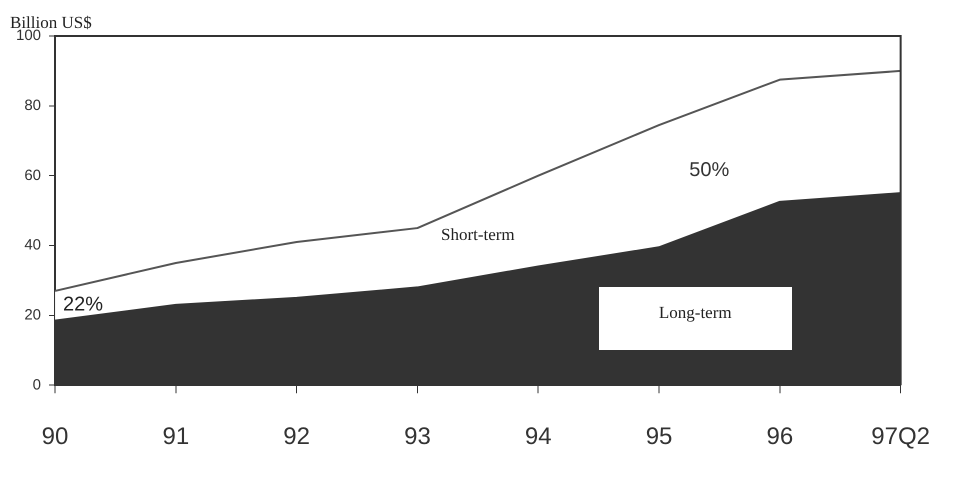 The height and width of the screenshot is (494, 968). What do you see at coordinates (417, 436) in the screenshot?
I see `x-tick-label: 93` at bounding box center [417, 436].